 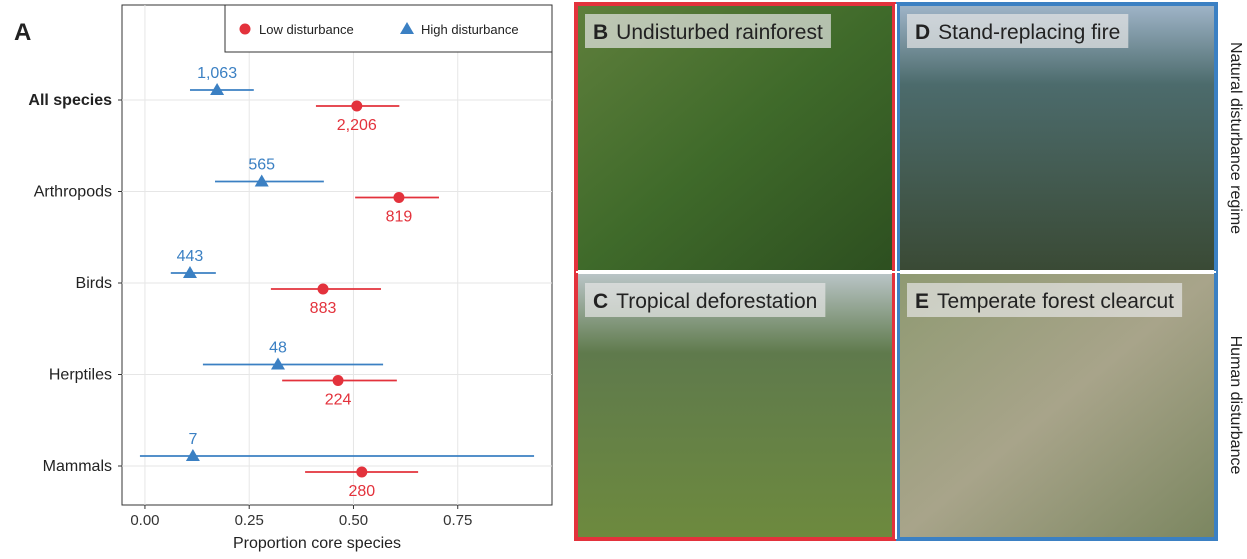 I want to click on photo-label: C Tropical deforestation, so click(x=705, y=301).